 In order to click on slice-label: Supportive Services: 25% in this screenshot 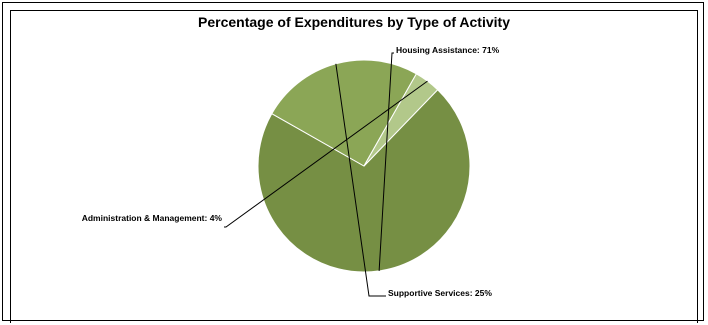, I will do `click(440, 293)`.